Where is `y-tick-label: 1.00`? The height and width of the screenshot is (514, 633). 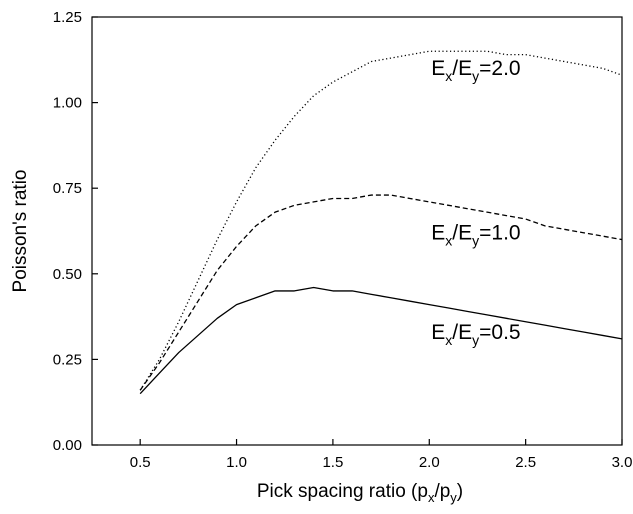 y-tick-label: 1.00 is located at coordinates (67, 103).